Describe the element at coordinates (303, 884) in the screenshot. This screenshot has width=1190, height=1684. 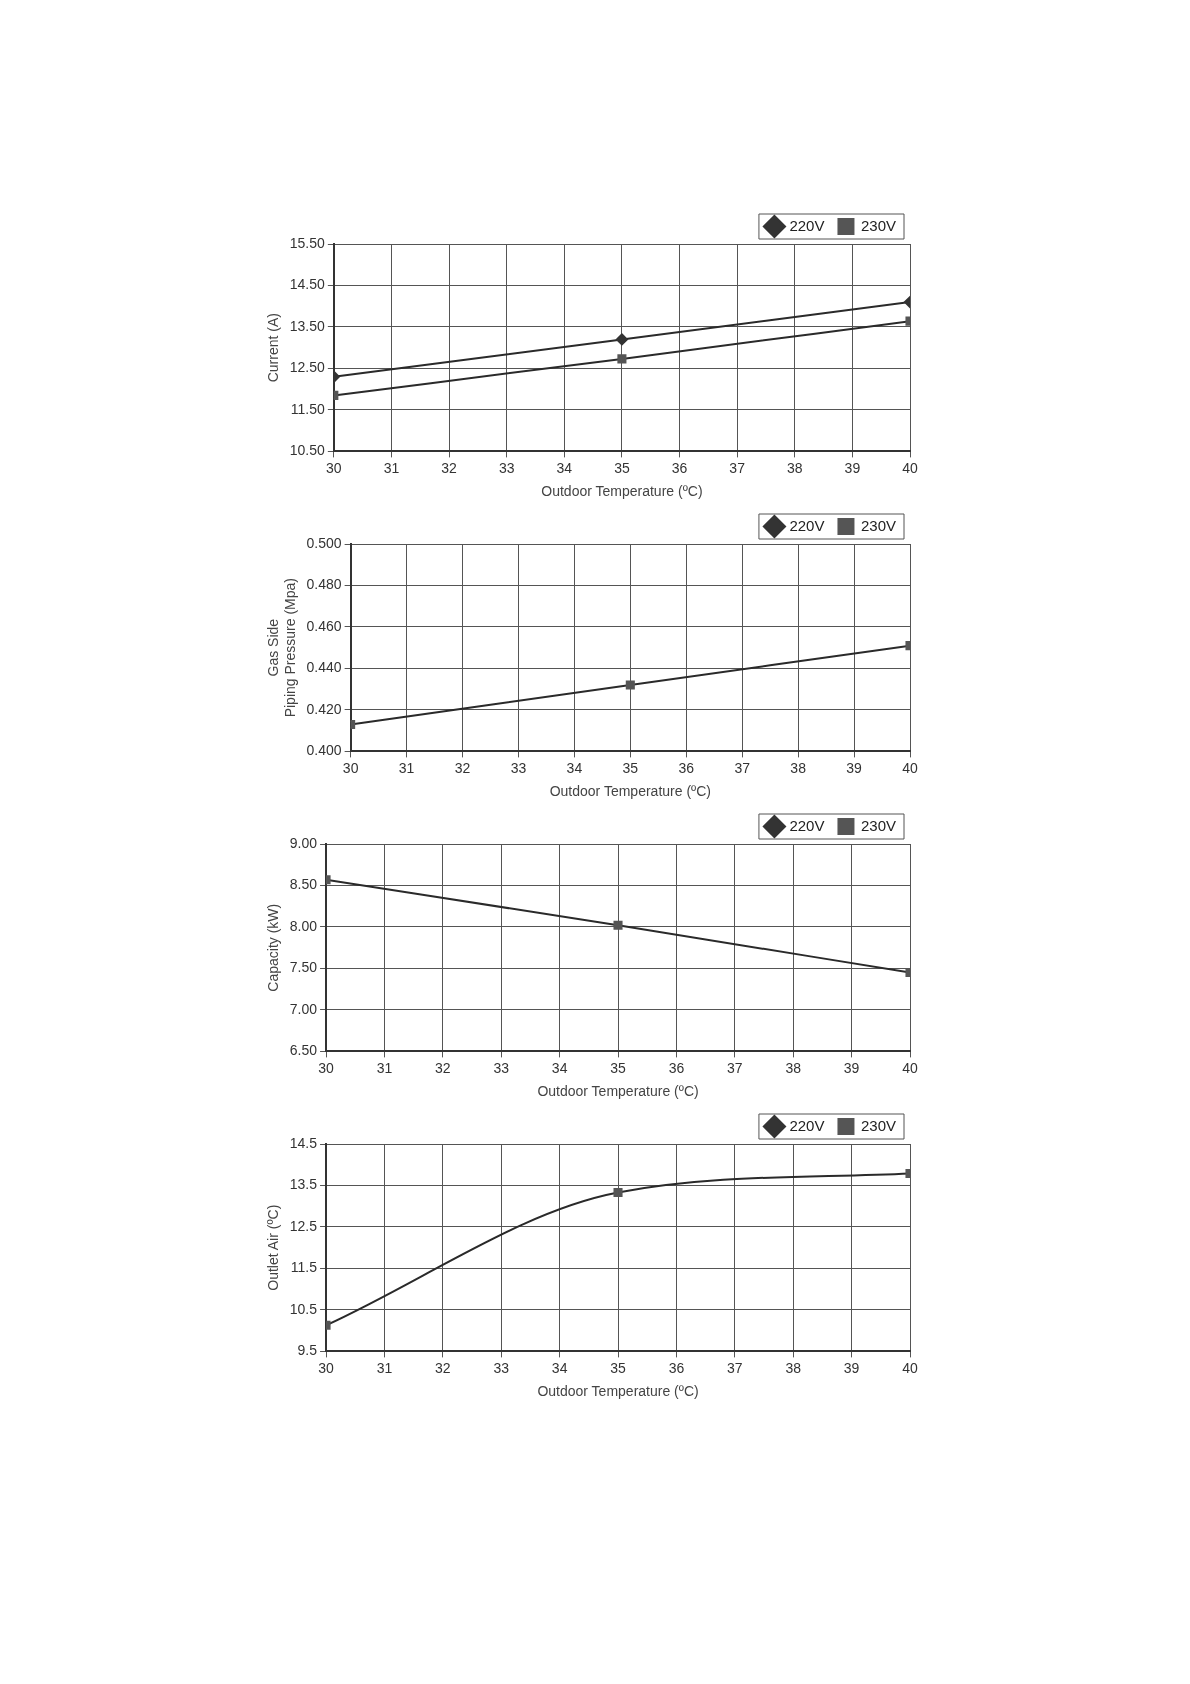
I see `y-tick-label: 8.50` at that location.